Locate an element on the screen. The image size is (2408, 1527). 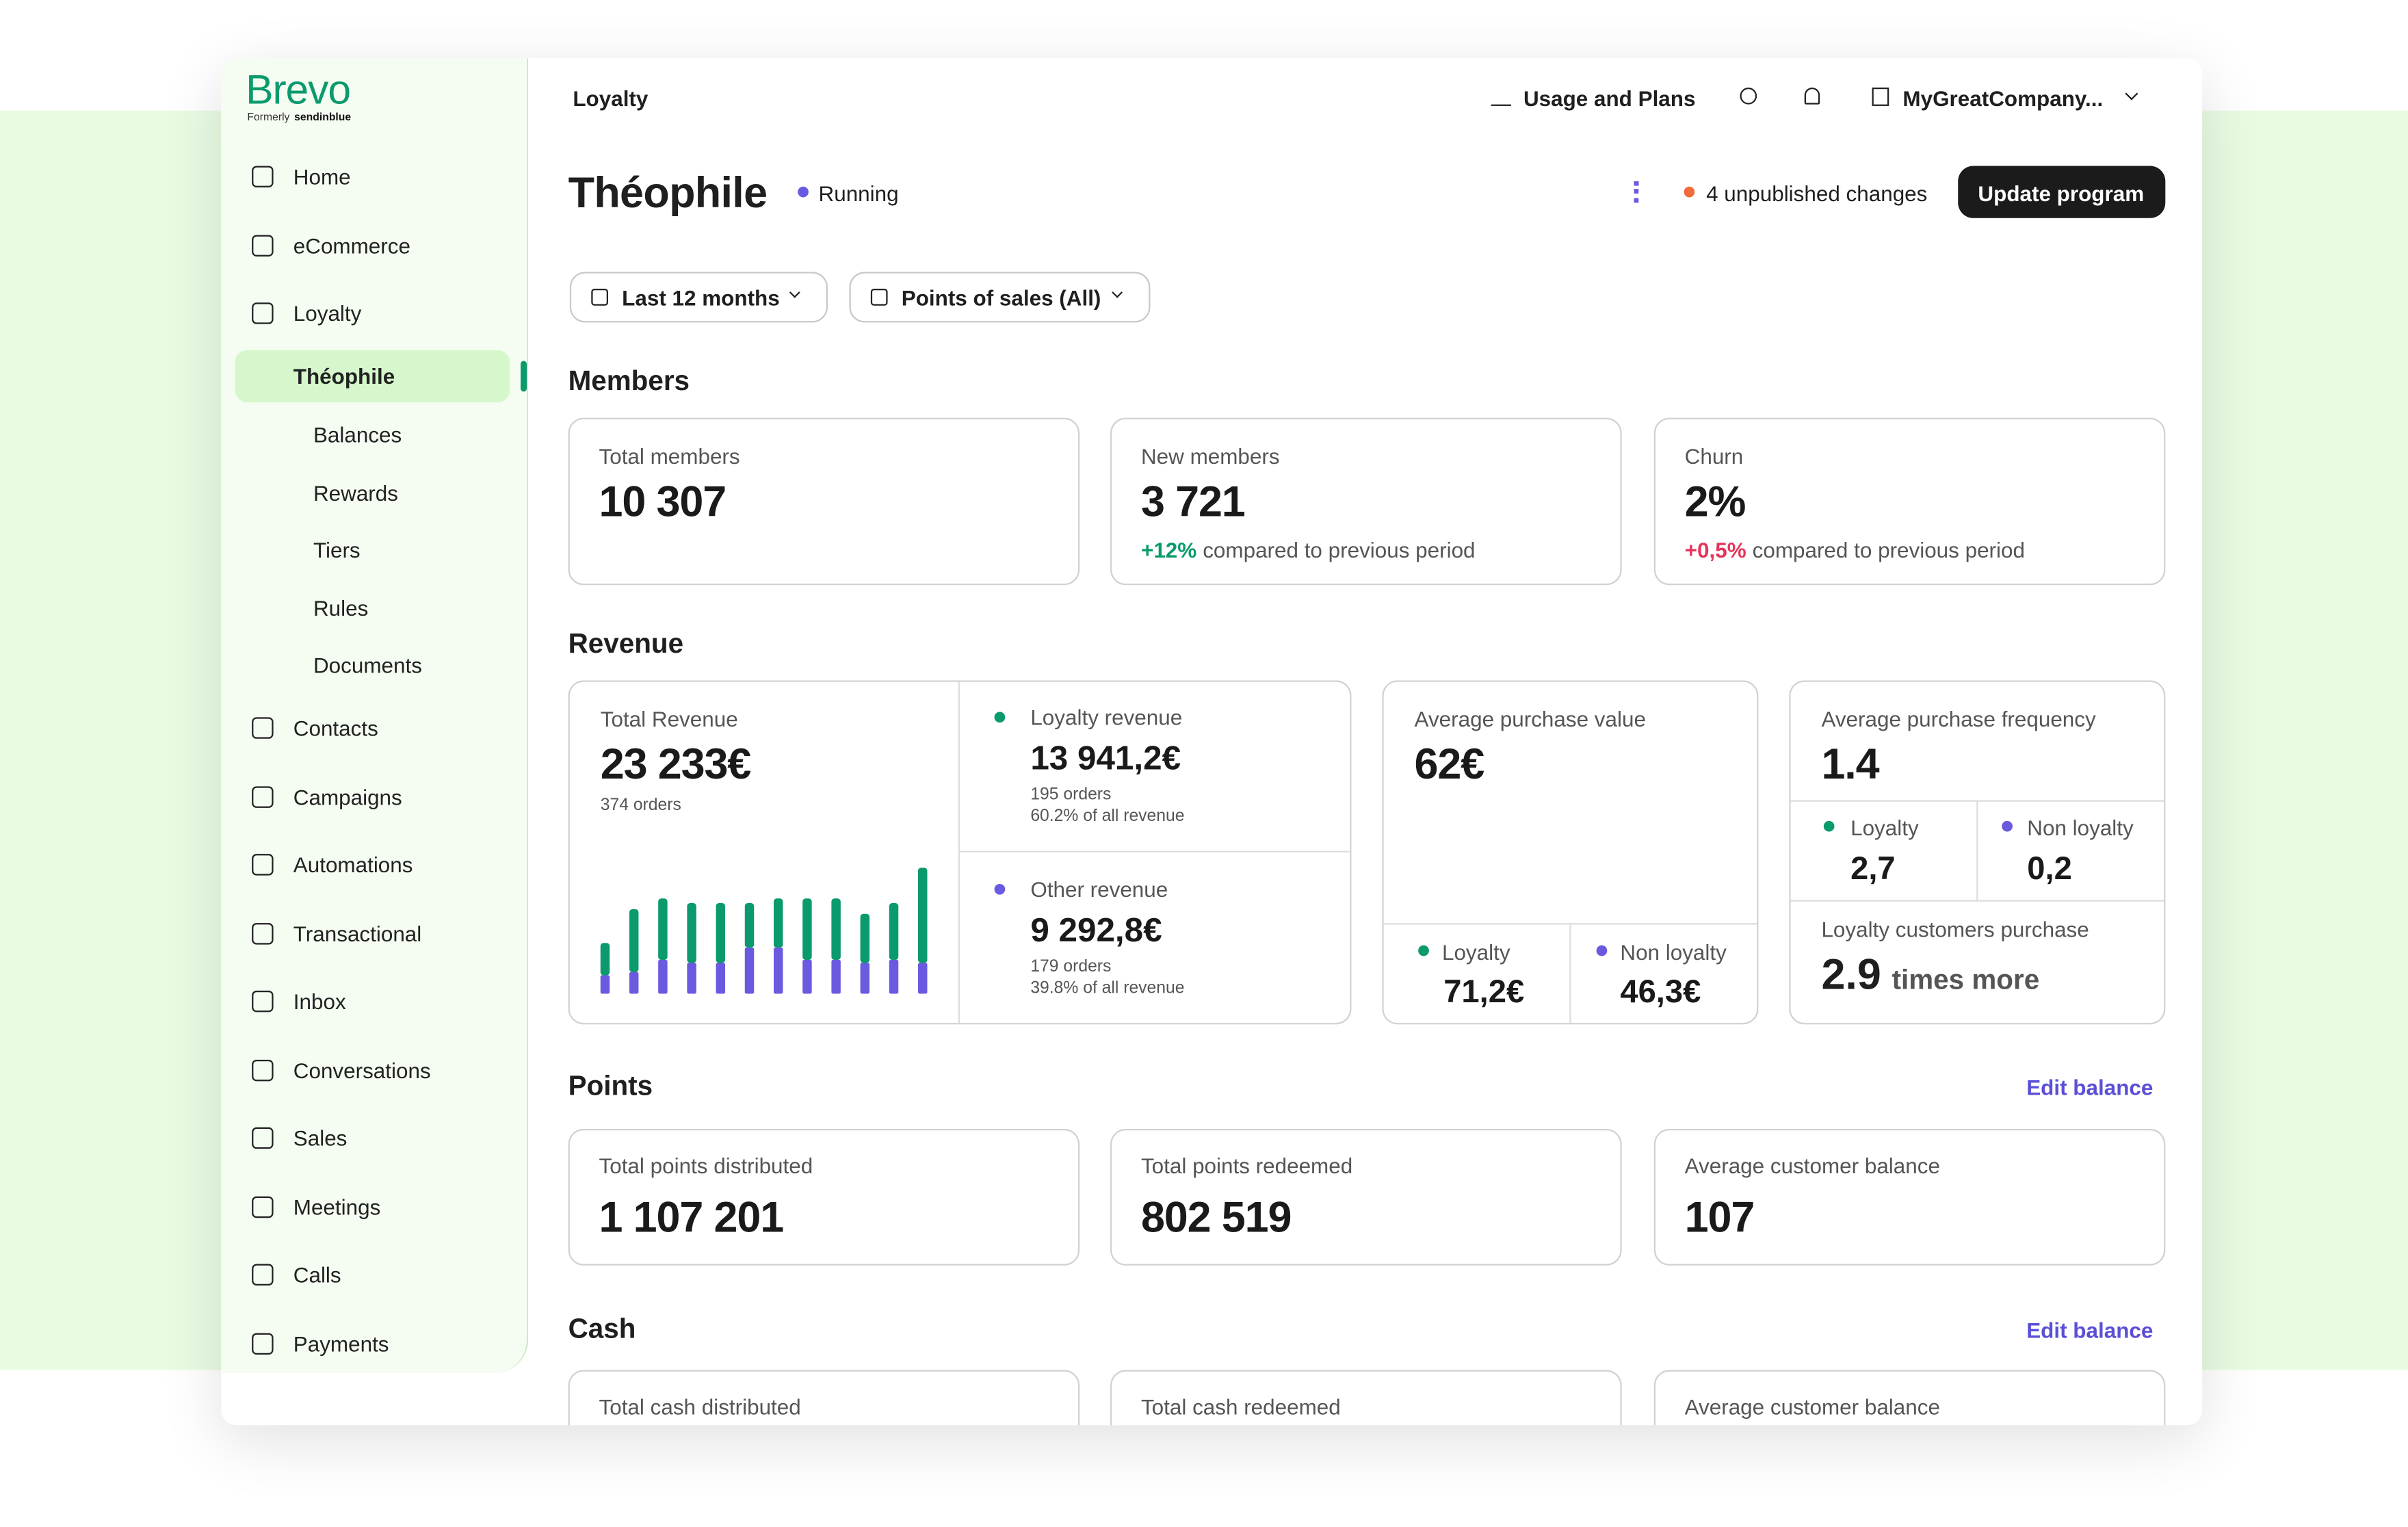
metric-value: 2% is located at coordinates (1715, 501).